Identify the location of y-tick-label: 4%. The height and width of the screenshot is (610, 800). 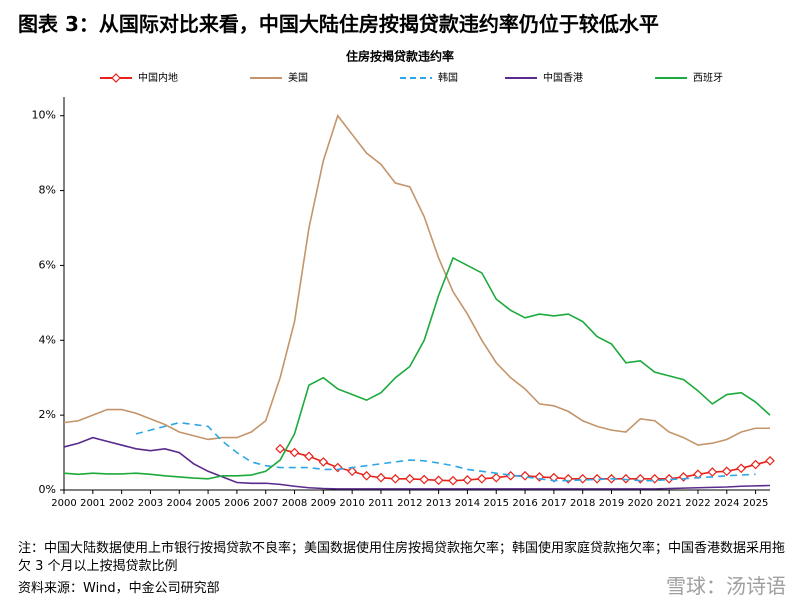
(47, 339).